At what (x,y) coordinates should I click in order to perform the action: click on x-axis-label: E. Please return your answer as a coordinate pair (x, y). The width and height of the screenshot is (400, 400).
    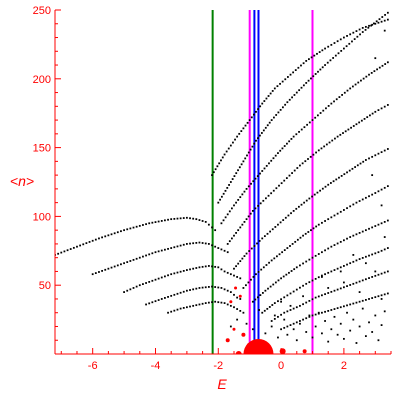
    Looking at the image, I should click on (222, 384).